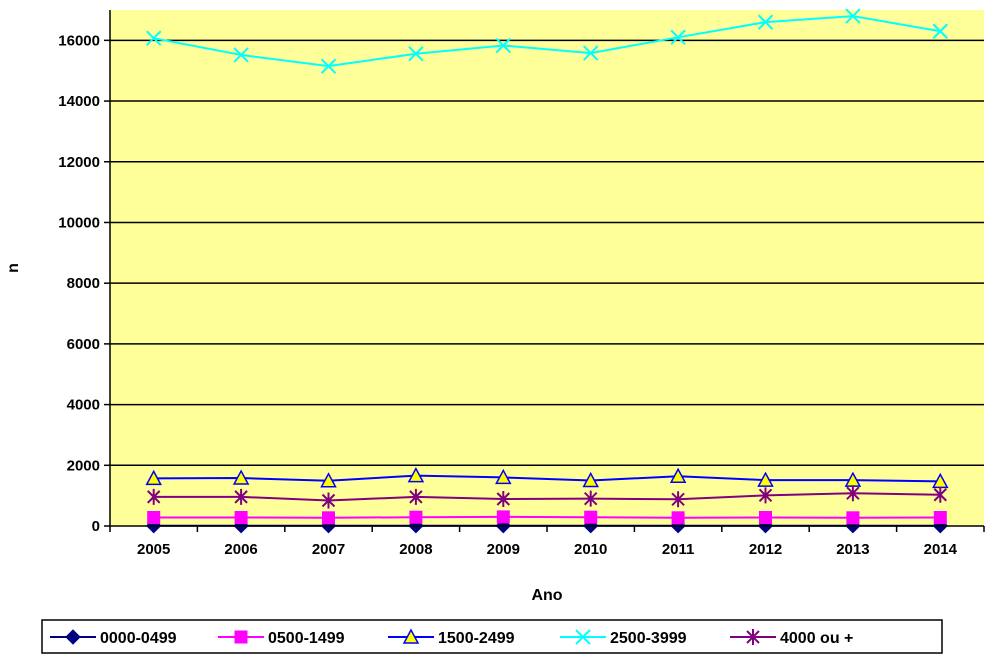 Image resolution: width=985 pixels, height=654 pixels. I want to click on y-tick-label: 14000, so click(79, 101).